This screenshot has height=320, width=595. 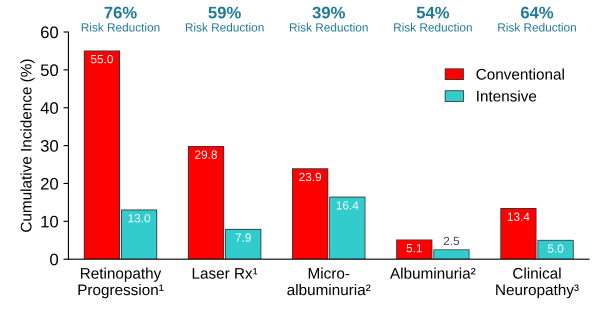 What do you see at coordinates (433, 273) in the screenshot?
I see `x-tick-label: Albuminuria²` at bounding box center [433, 273].